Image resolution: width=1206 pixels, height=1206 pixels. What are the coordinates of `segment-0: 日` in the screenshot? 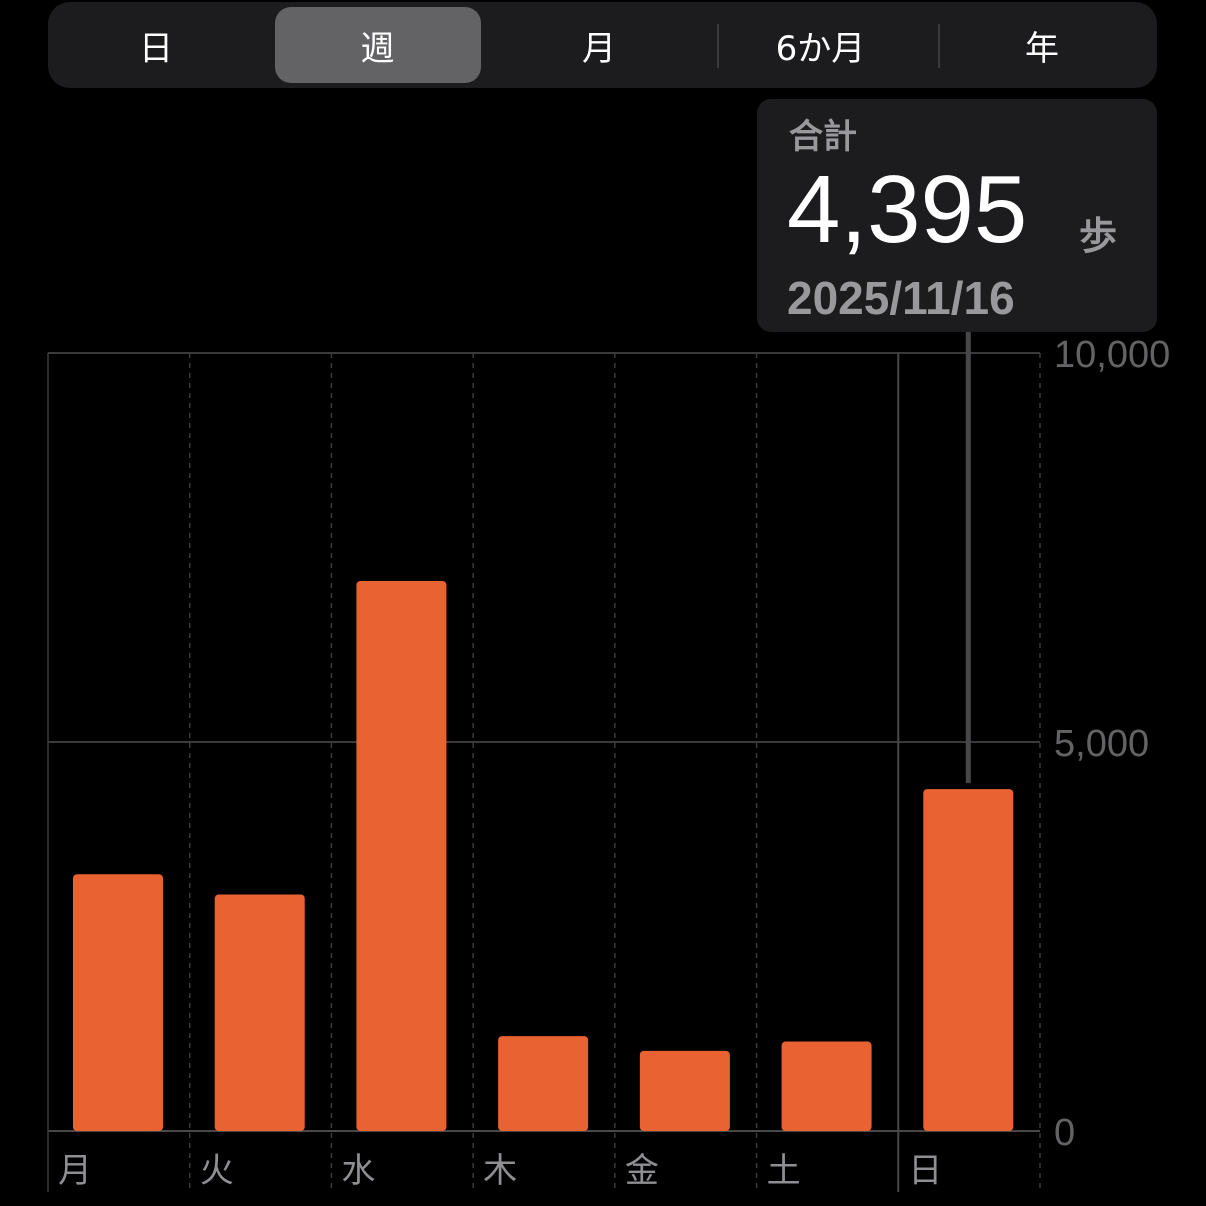 It's located at (156, 48).